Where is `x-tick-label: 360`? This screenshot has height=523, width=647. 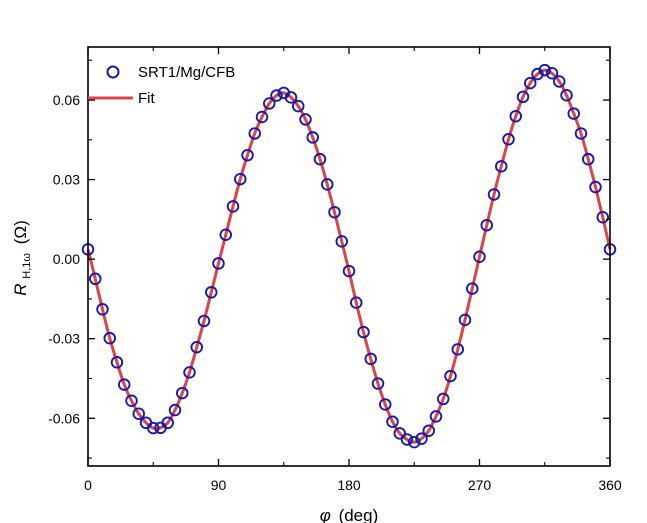 x-tick-label: 360 is located at coordinates (610, 485).